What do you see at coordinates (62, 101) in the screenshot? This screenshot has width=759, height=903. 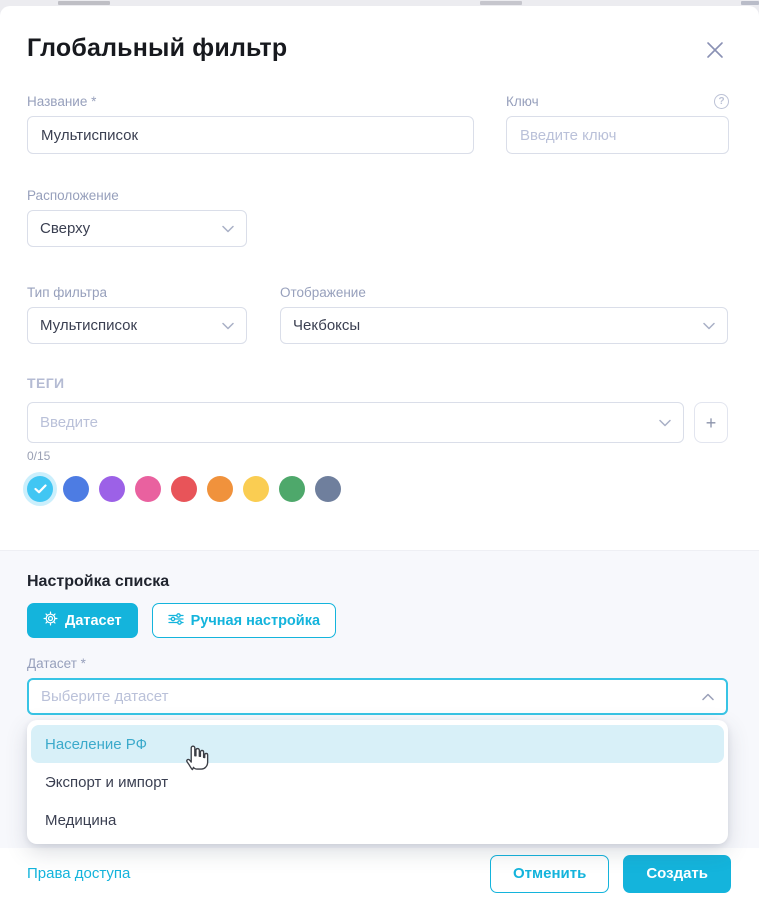 I see `name-label: Название *` at bounding box center [62, 101].